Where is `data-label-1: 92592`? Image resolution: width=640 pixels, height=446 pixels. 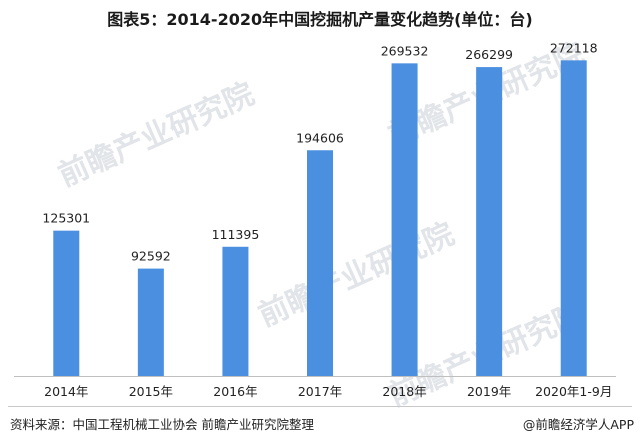 data-label-1: 92592 is located at coordinates (151, 256).